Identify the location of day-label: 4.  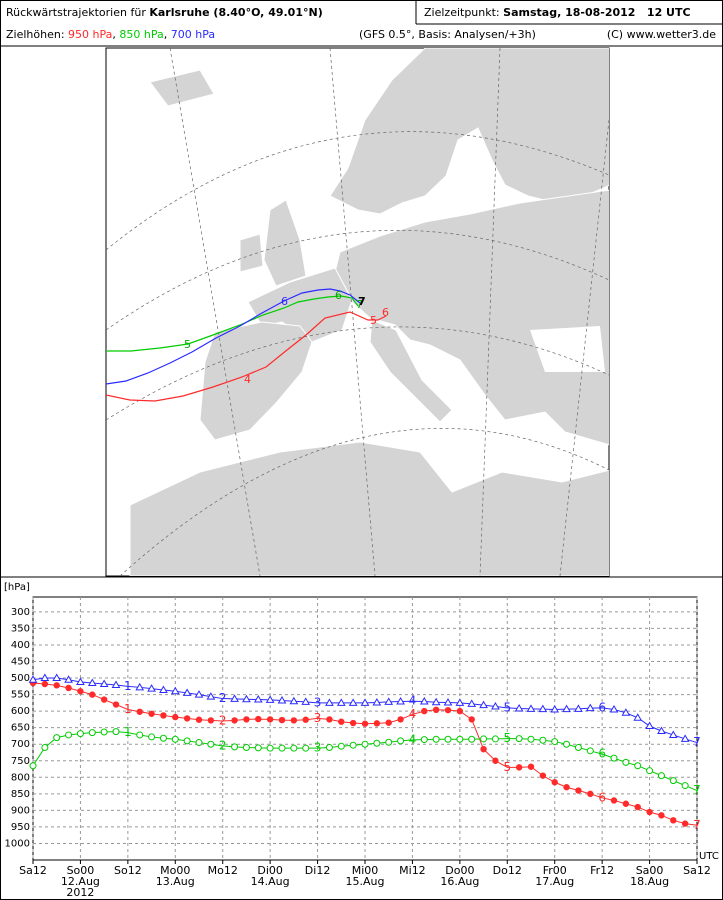
(413, 701).